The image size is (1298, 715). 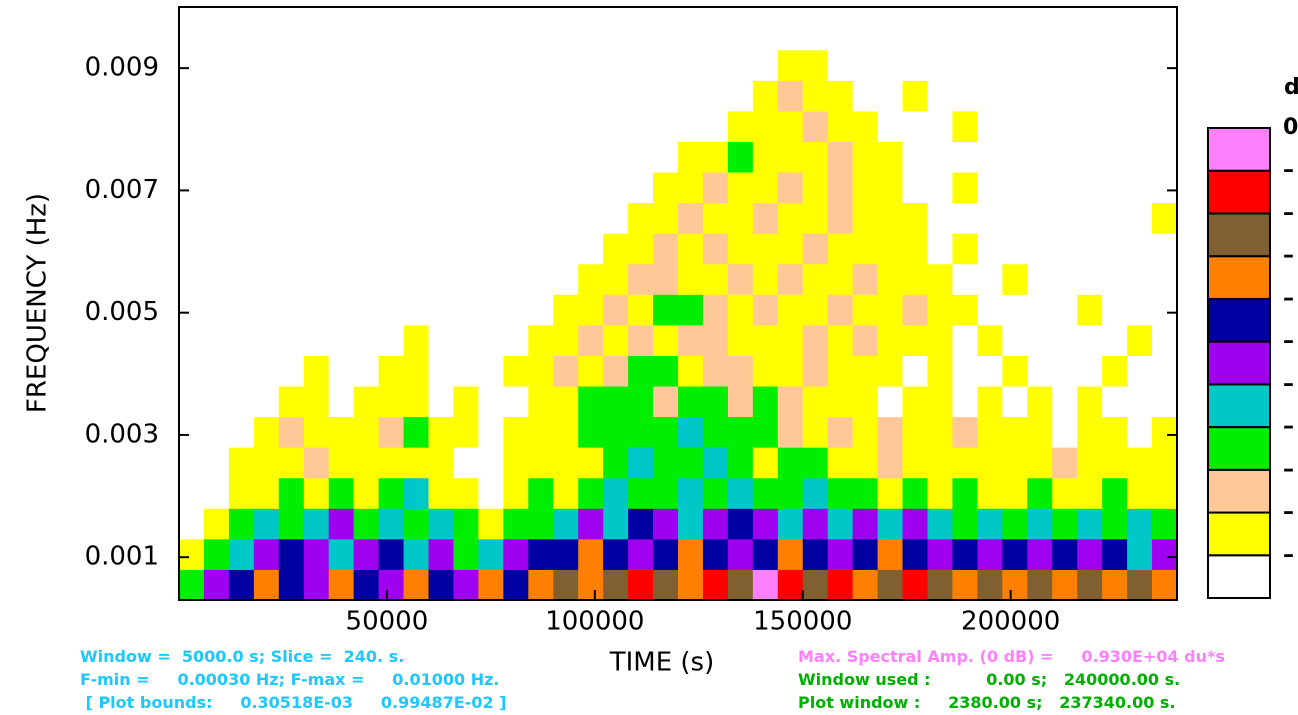 I want to click on note: [ Plot bounds: 0.30518E-03 0.99487E-02 ], so click(x=293, y=702).